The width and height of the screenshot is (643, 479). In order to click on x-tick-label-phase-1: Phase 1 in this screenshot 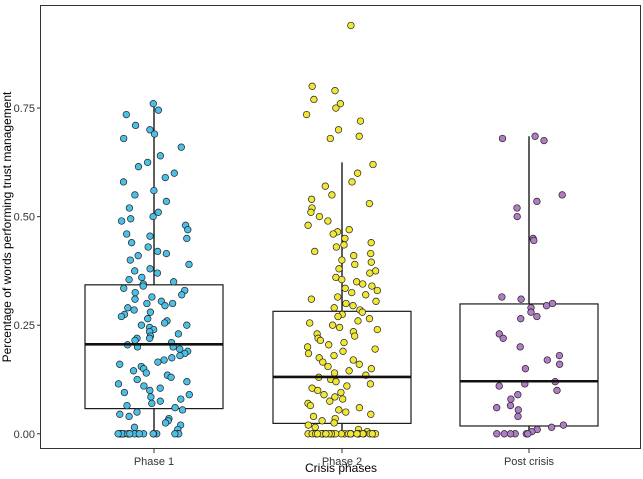, I will do `click(154, 462)`.